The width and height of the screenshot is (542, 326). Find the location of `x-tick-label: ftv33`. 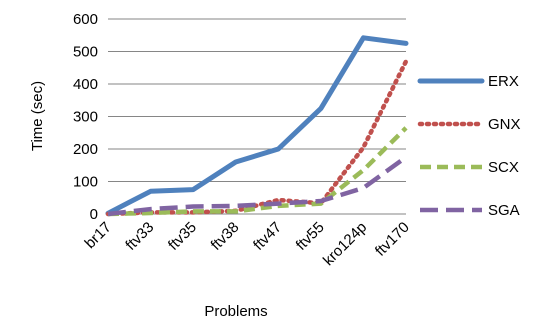

x-tick-label: ftv33 is located at coordinates (139, 236).